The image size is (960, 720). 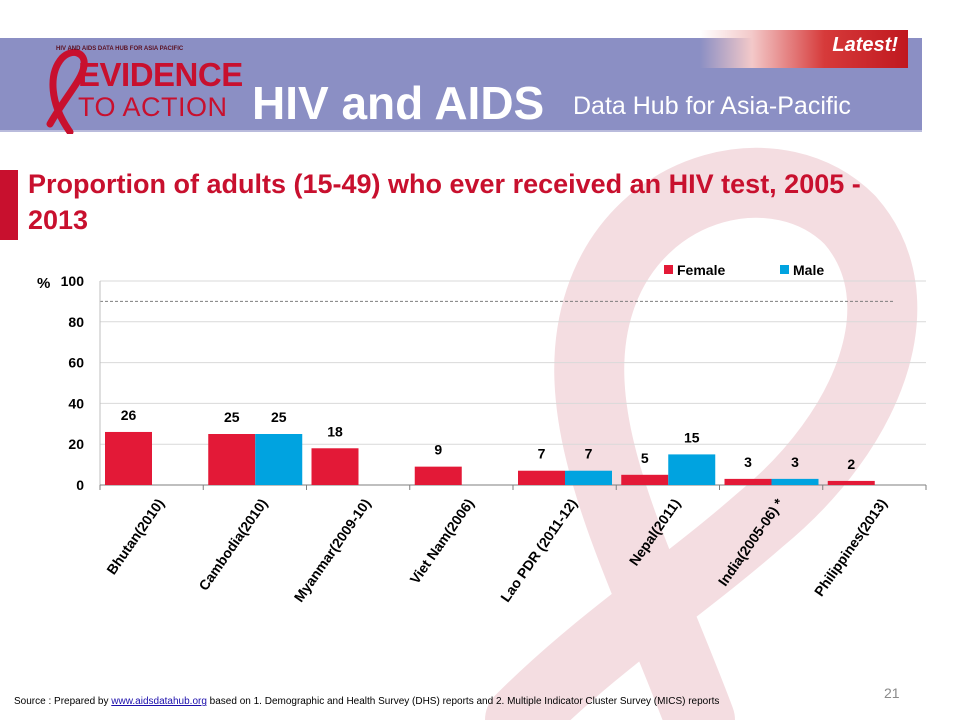 I want to click on data-label: 5, so click(x=645, y=458).